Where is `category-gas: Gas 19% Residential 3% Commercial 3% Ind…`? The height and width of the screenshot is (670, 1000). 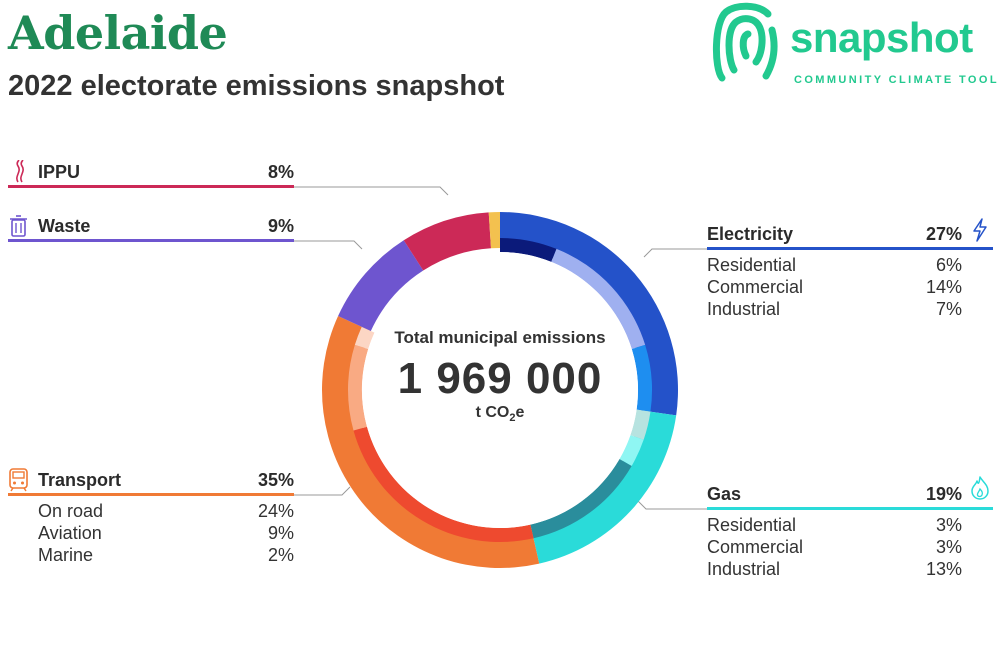 category-gas: Gas 19% Residential 3% Commercial 3% Ind… is located at coordinates (850, 528).